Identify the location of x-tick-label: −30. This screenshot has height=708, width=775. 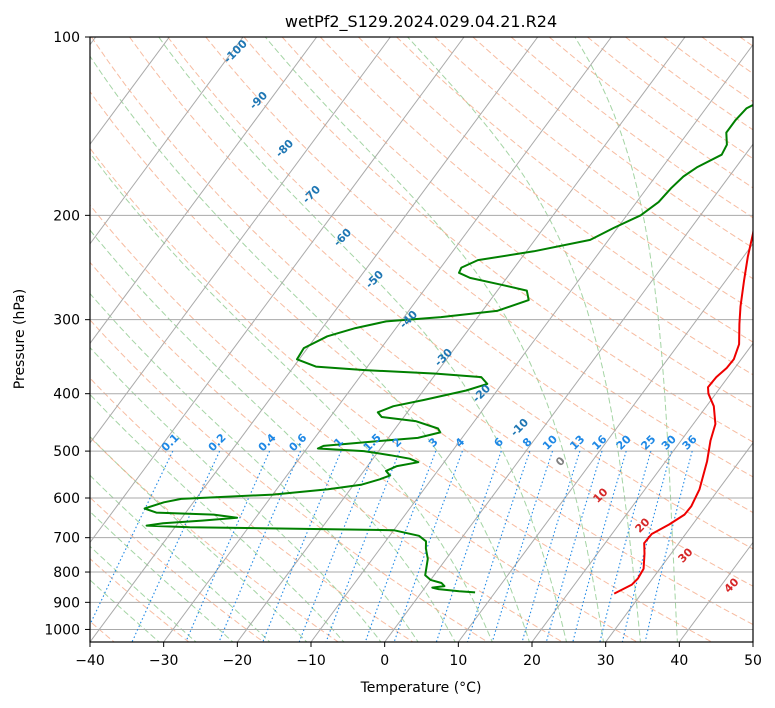
(164, 661).